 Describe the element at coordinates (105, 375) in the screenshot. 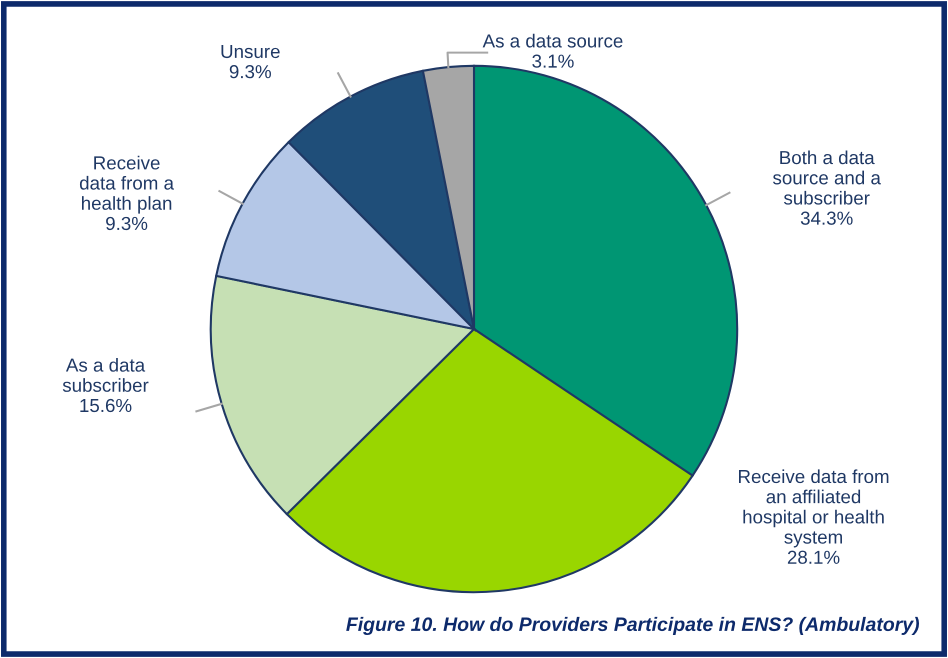

I see `slice-label: As a data subscriber` at that location.